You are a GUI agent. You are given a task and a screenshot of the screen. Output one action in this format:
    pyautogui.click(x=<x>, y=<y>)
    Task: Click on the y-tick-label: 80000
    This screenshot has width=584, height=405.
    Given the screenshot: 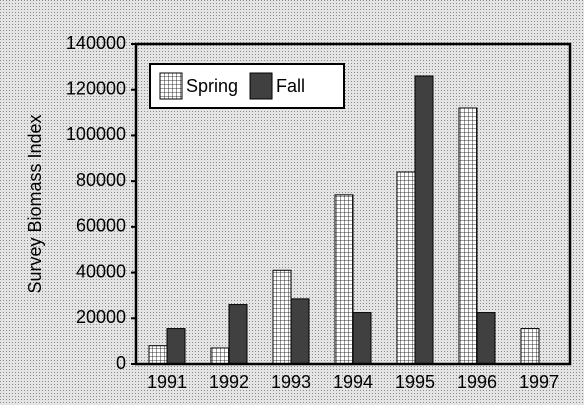 What is the action you would take?
    pyautogui.click(x=101, y=180)
    